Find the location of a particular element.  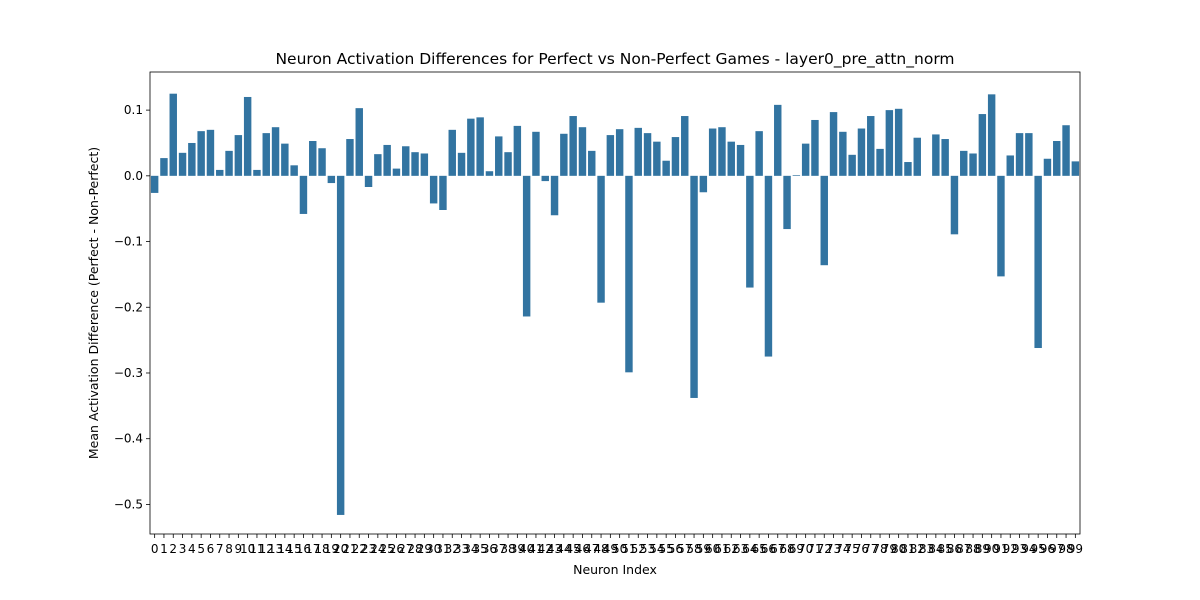

x-tick-label: 63 is located at coordinates (740, 549).